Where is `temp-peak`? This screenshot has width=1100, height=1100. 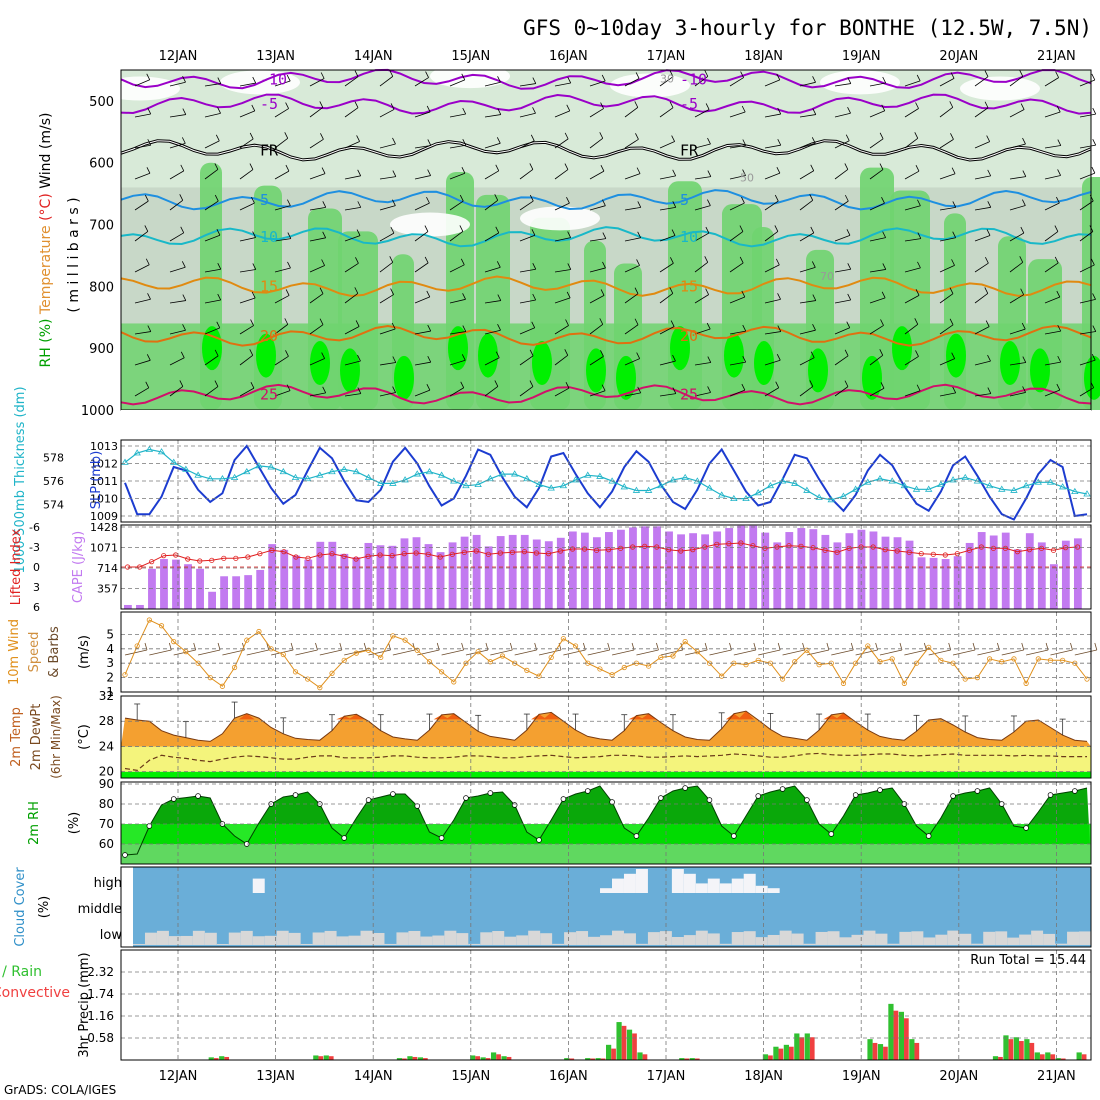
temp-peak is located at coordinates (551, 716).